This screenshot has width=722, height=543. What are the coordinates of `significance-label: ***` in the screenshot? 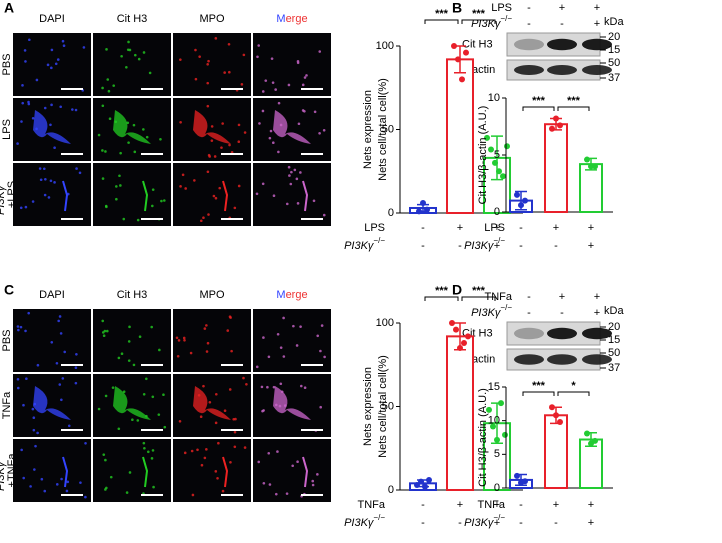 It's located at (539, 101).